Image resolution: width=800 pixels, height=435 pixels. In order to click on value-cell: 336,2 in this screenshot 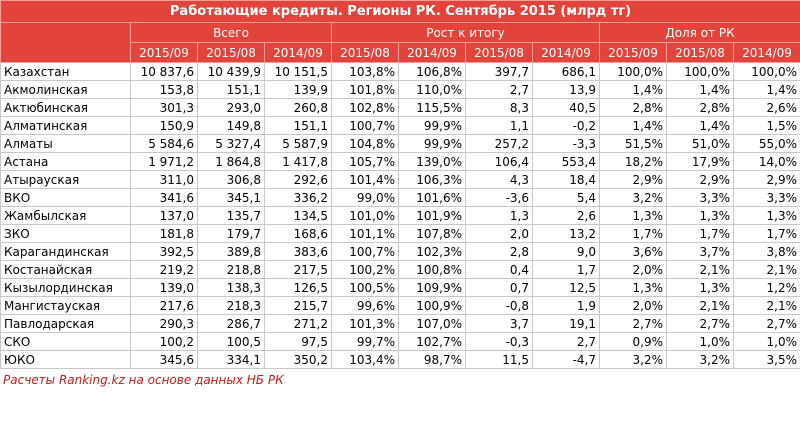, I will do `click(298, 197)`.